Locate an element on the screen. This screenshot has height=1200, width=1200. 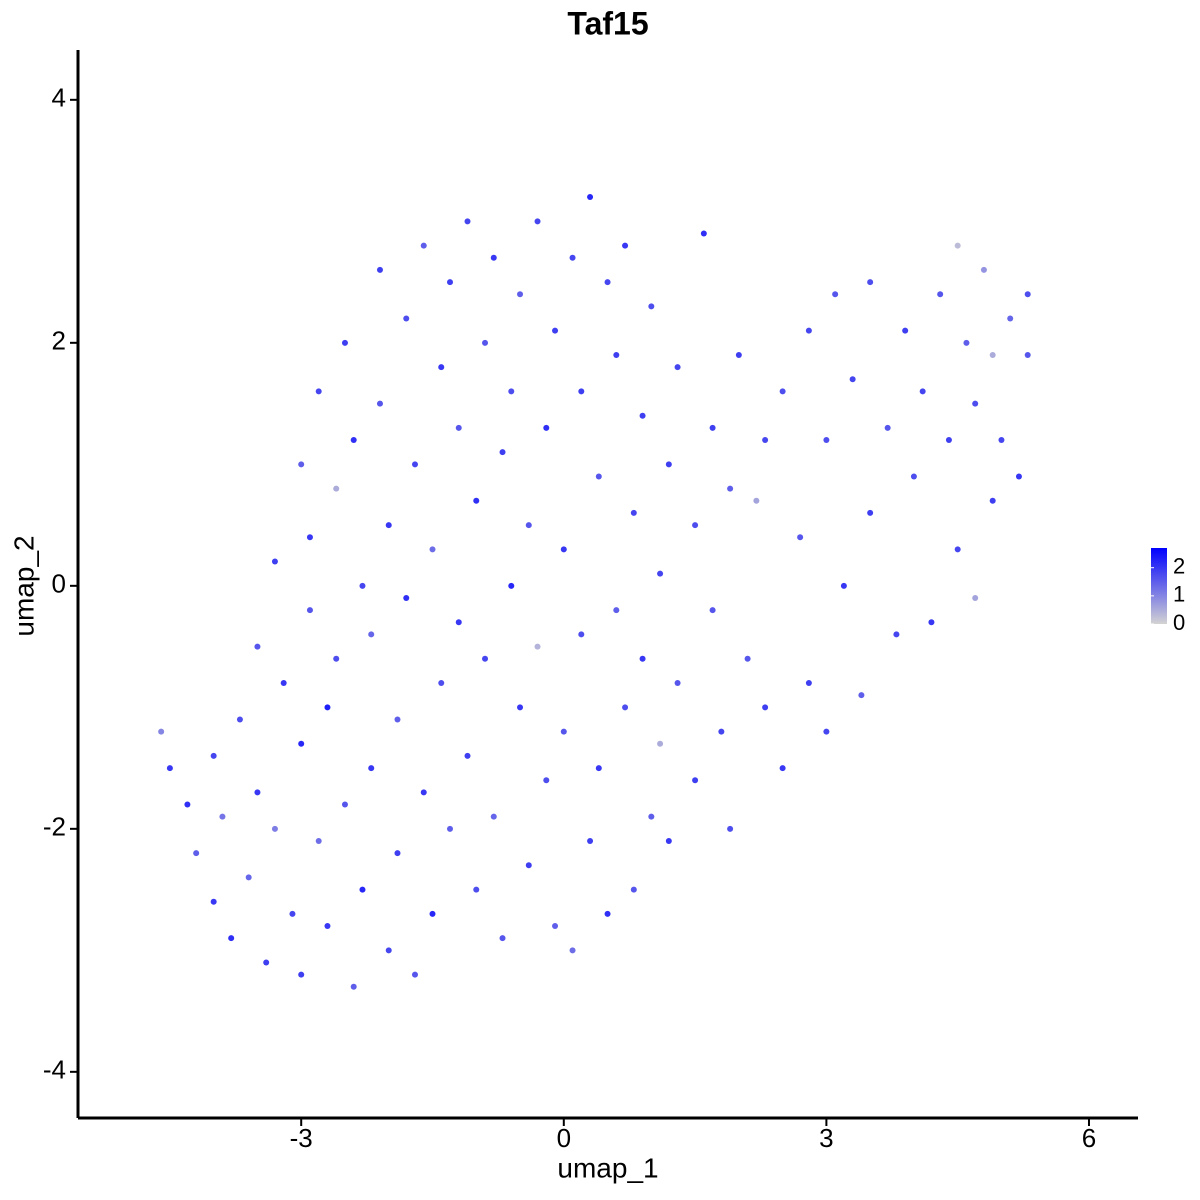
x-tick-label: -3 is located at coordinates (301, 1138).